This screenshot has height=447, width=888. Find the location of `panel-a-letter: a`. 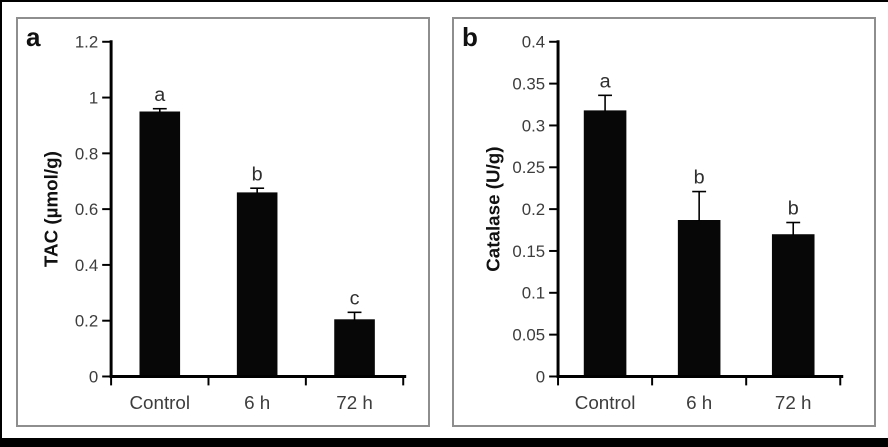

panel-a-letter: a is located at coordinates (33, 37).